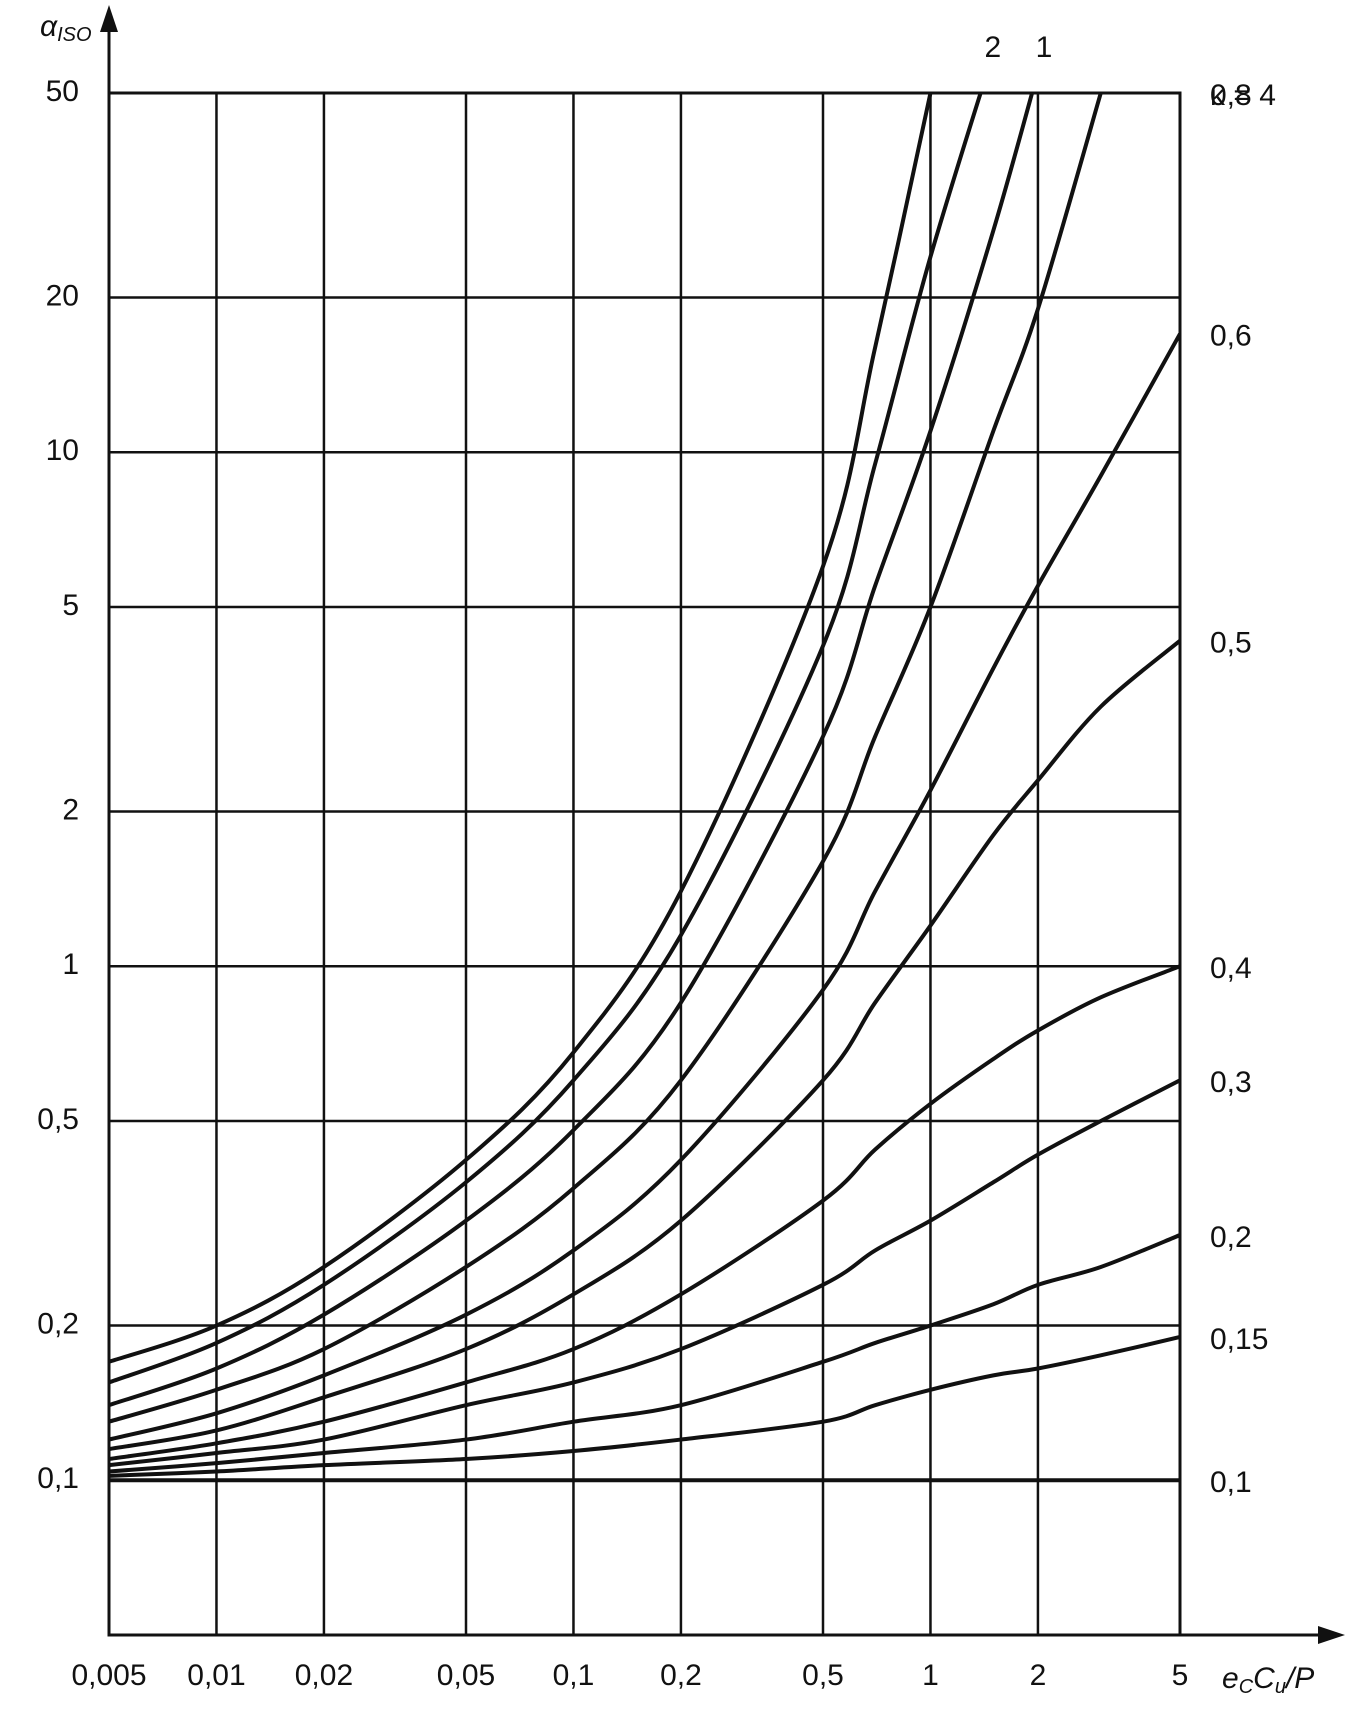 The width and height of the screenshot is (1362, 1715). What do you see at coordinates (1038, 1675) in the screenshot?
I see `x-tick-label: 2` at bounding box center [1038, 1675].